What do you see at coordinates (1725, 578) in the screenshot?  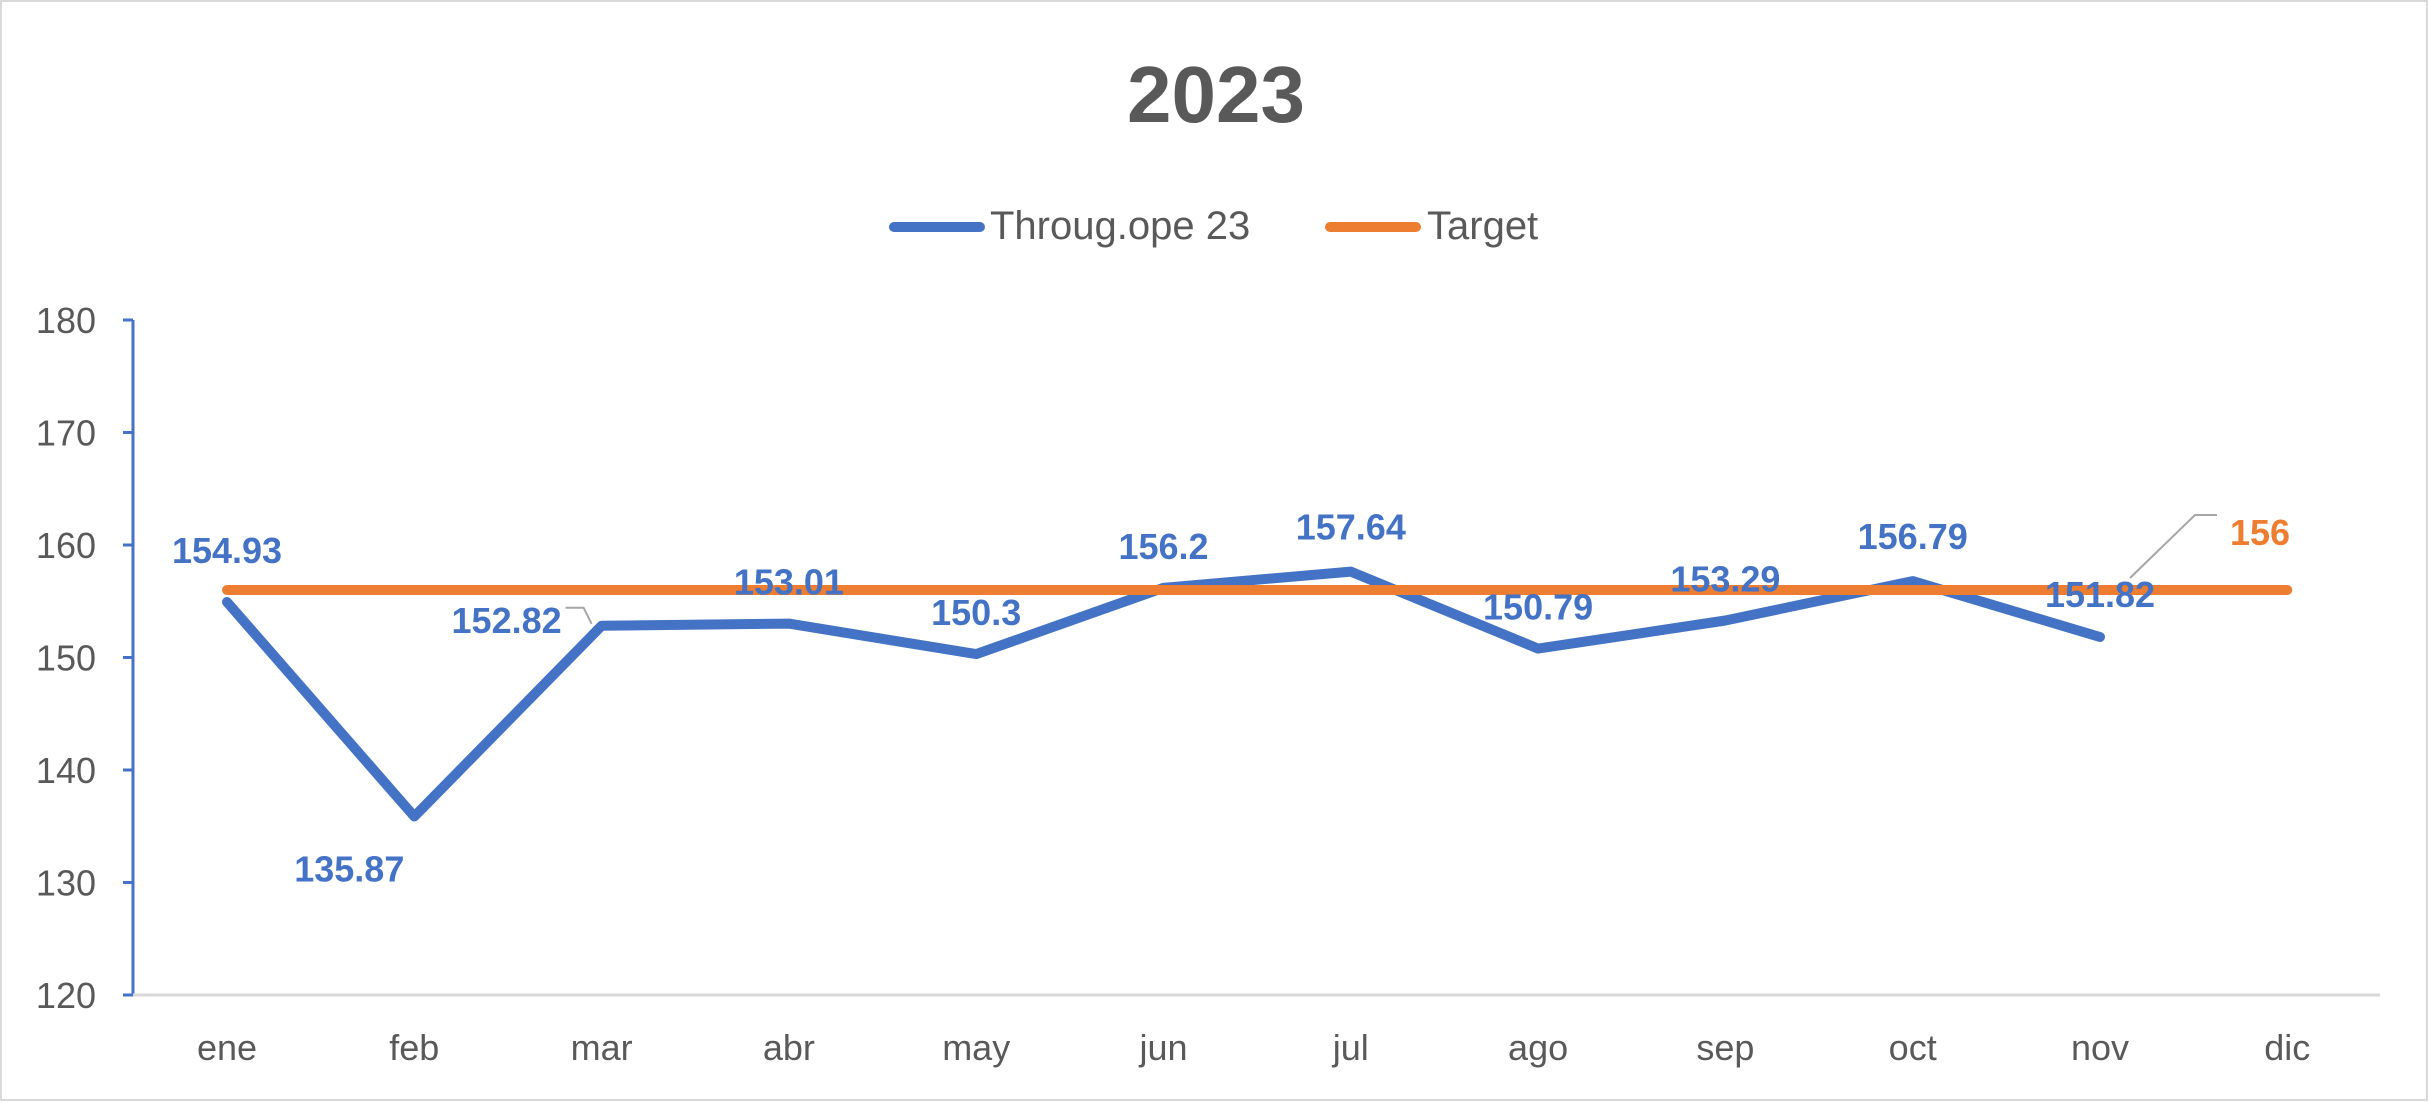 I see `data-label-series-1: 153.29` at bounding box center [1725, 578].